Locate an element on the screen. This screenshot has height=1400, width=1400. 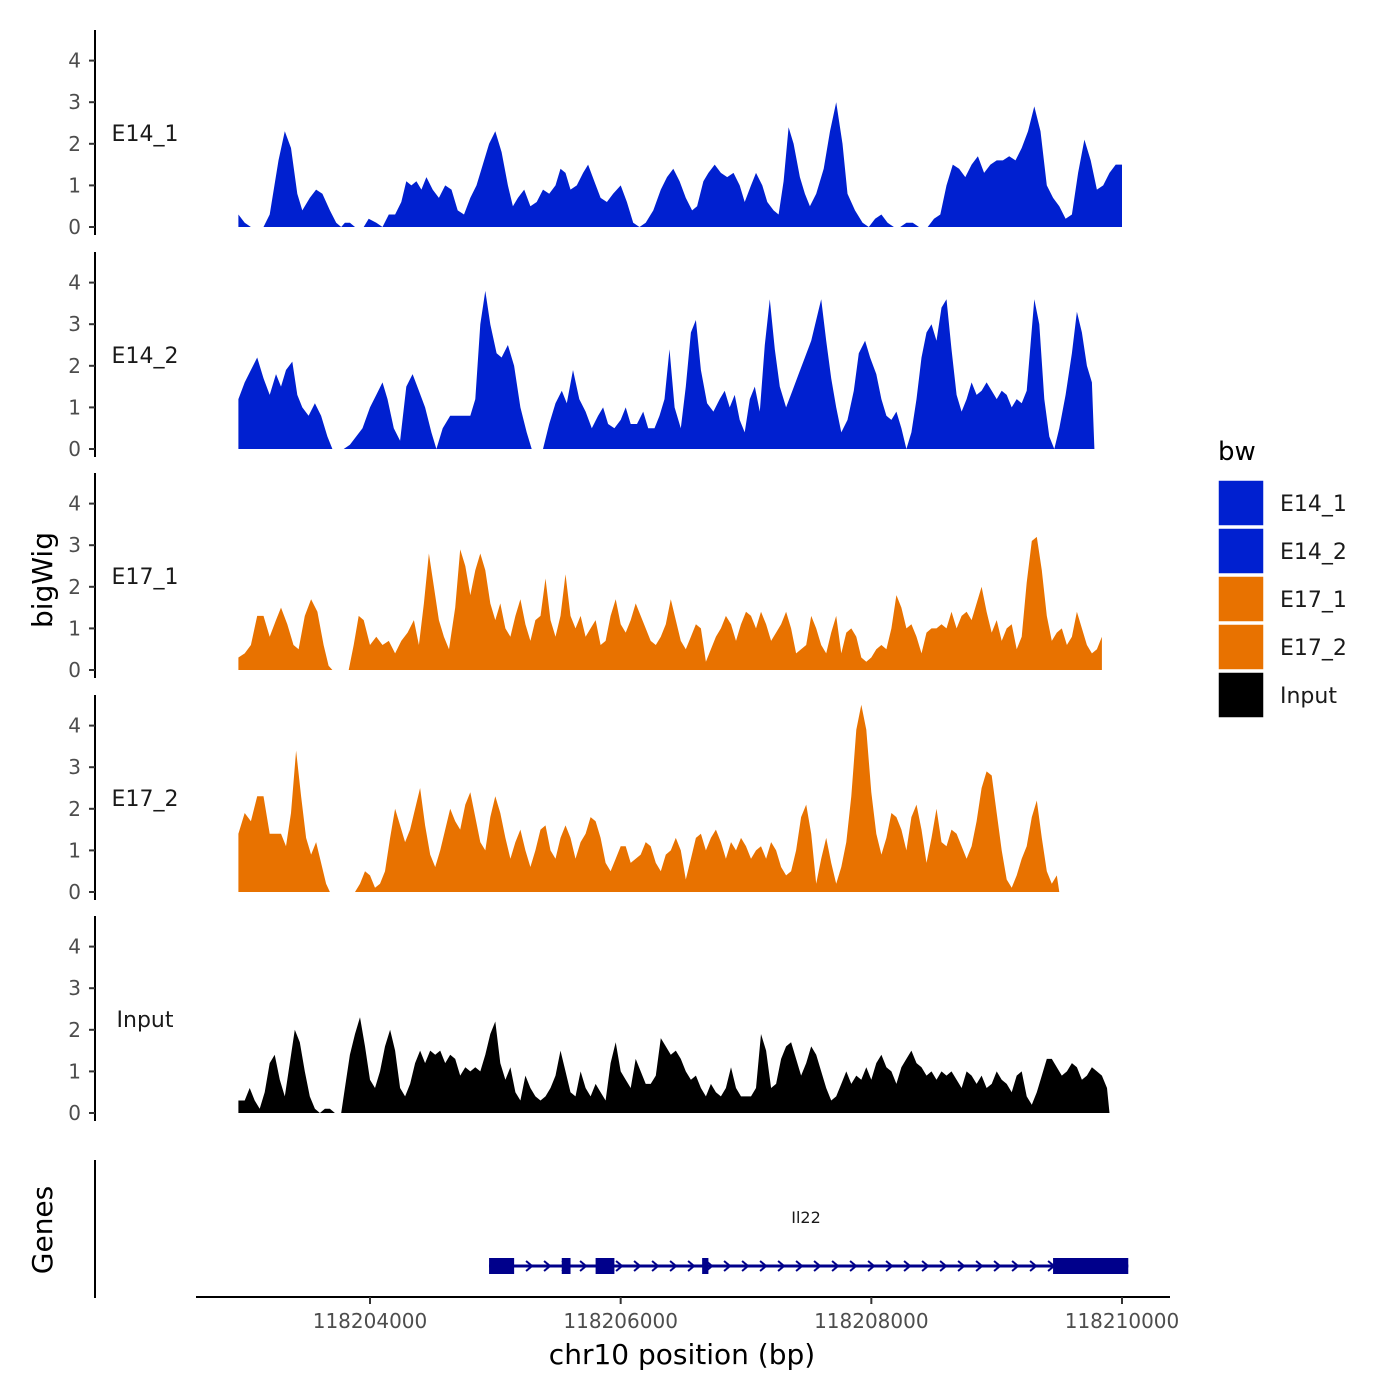
x-axis-title: chr10 position (bp) is located at coordinates (682, 1354).